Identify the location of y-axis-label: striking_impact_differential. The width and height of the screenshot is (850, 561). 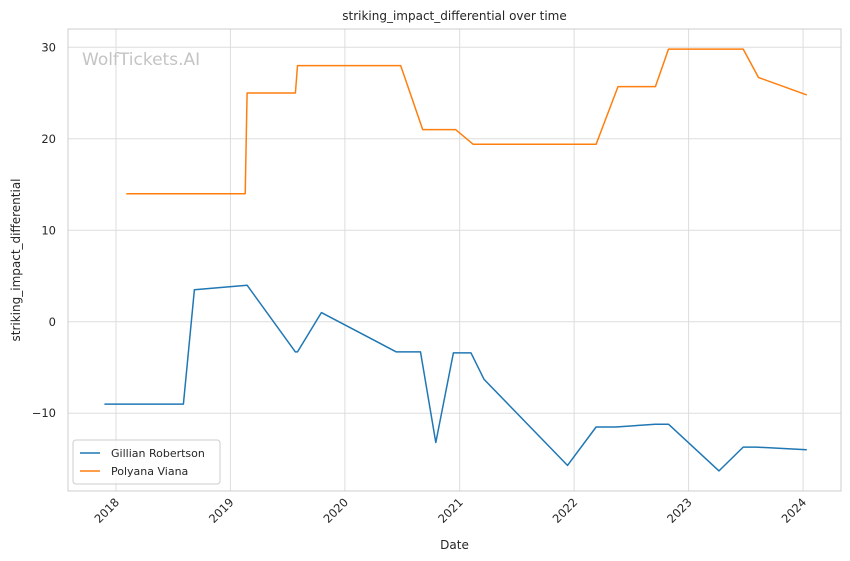
(16, 259).